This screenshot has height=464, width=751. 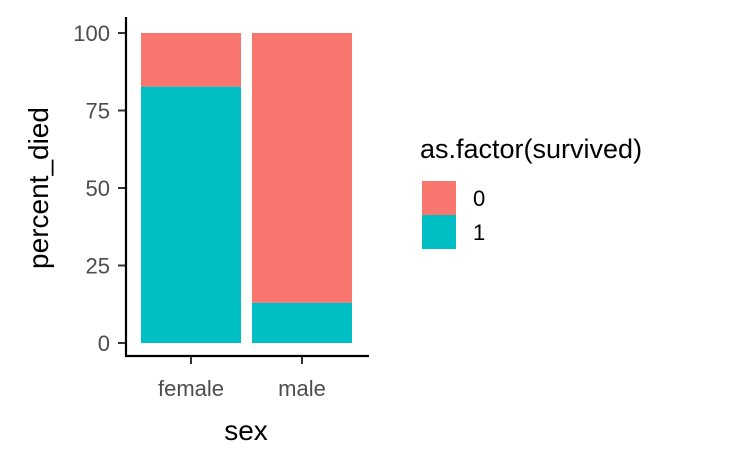 I want to click on y-tick-label-75: 75, so click(x=98, y=111).